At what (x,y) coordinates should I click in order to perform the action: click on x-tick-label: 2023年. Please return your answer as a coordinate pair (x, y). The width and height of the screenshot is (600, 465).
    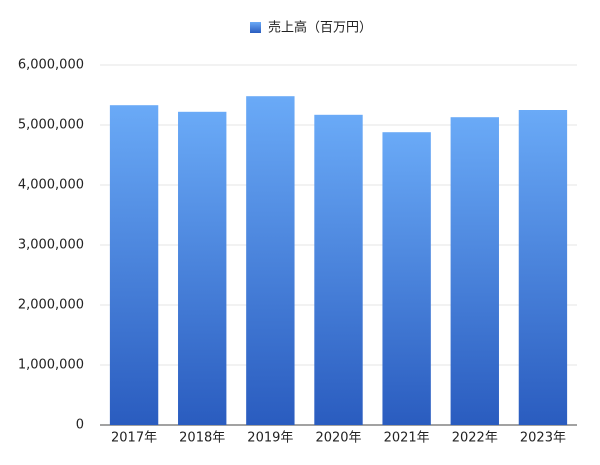
    Looking at the image, I should click on (543, 438).